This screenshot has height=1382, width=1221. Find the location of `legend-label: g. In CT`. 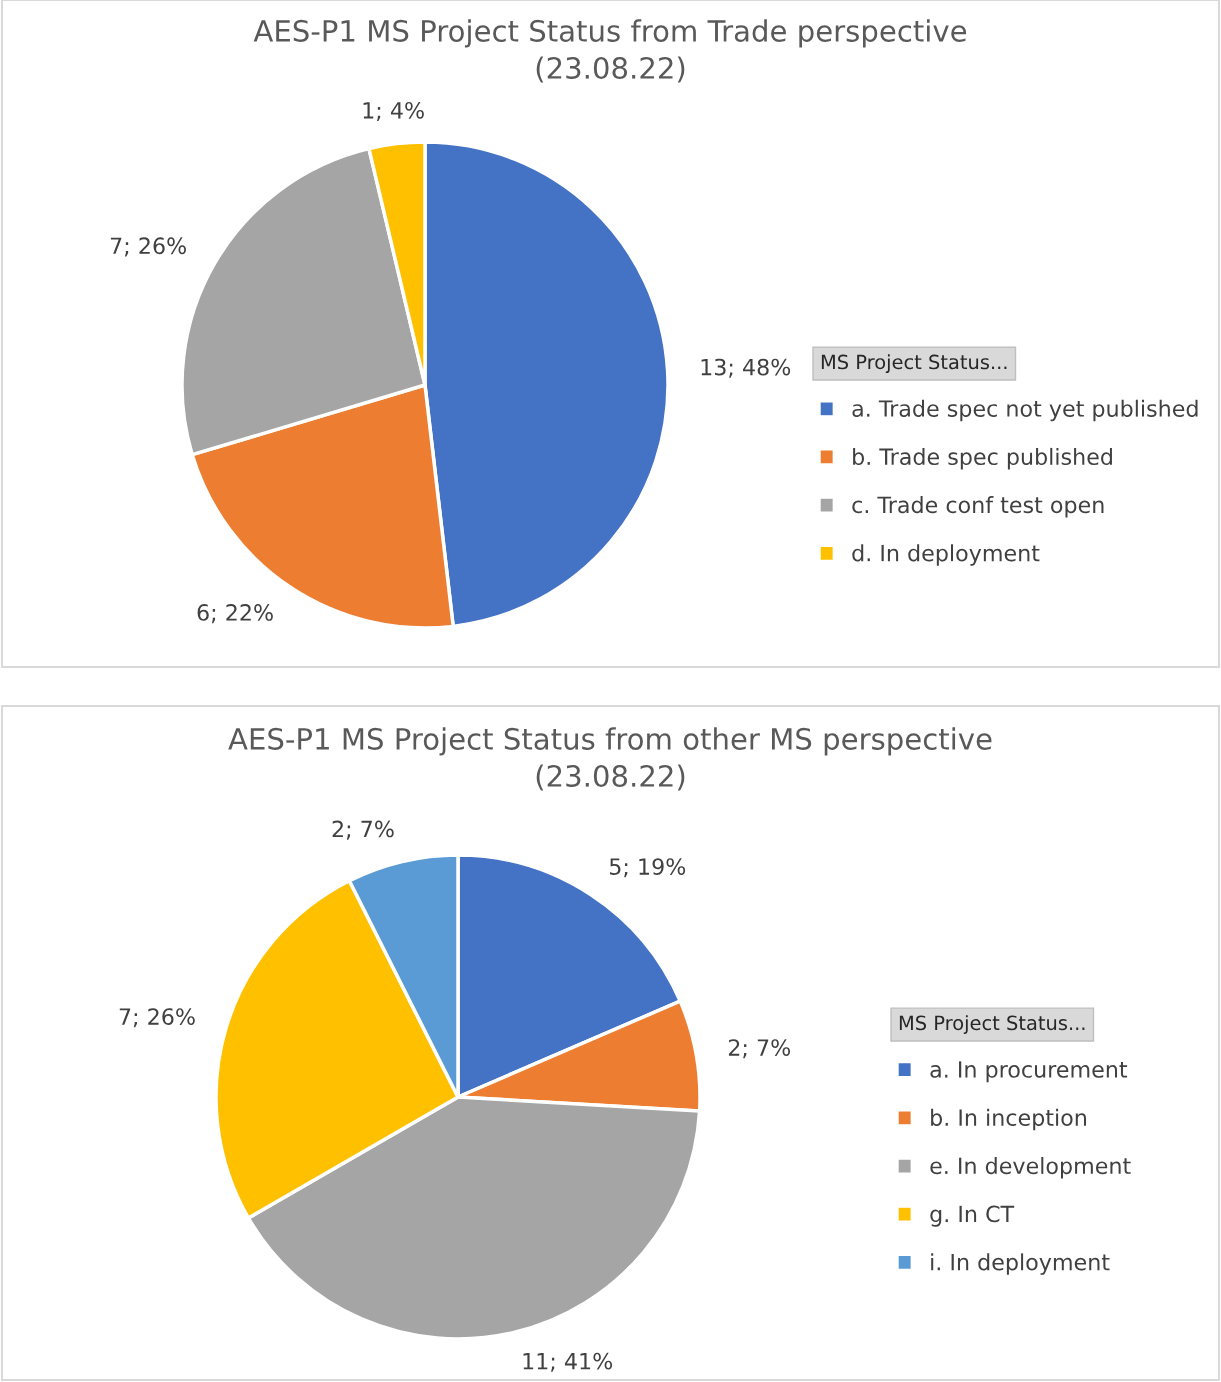

legend-label: g. In CT is located at coordinates (972, 1216).